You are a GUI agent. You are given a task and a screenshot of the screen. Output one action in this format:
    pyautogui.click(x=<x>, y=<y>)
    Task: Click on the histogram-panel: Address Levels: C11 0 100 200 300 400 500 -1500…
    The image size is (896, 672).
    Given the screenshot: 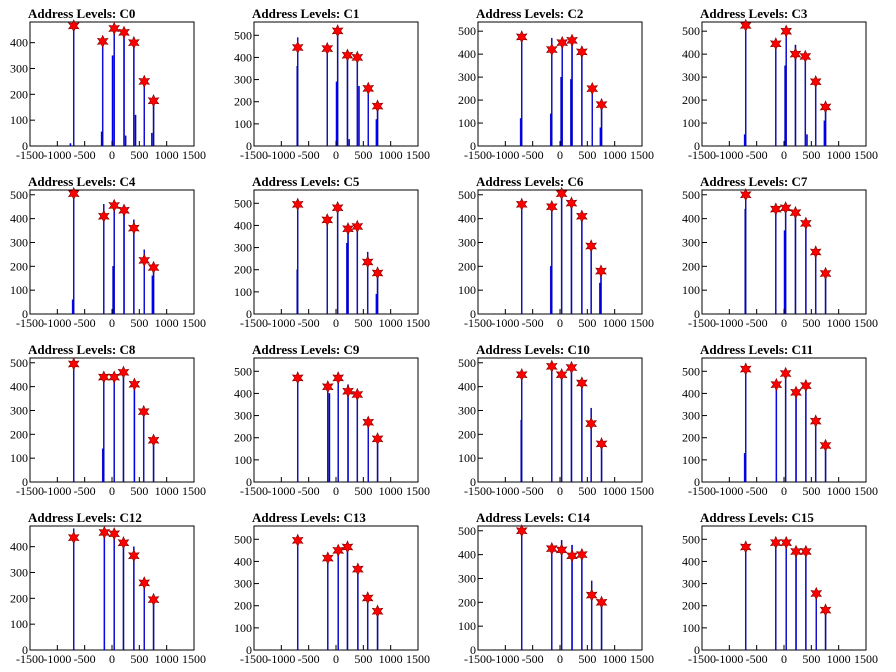 What is the action you would take?
    pyautogui.click(x=784, y=420)
    